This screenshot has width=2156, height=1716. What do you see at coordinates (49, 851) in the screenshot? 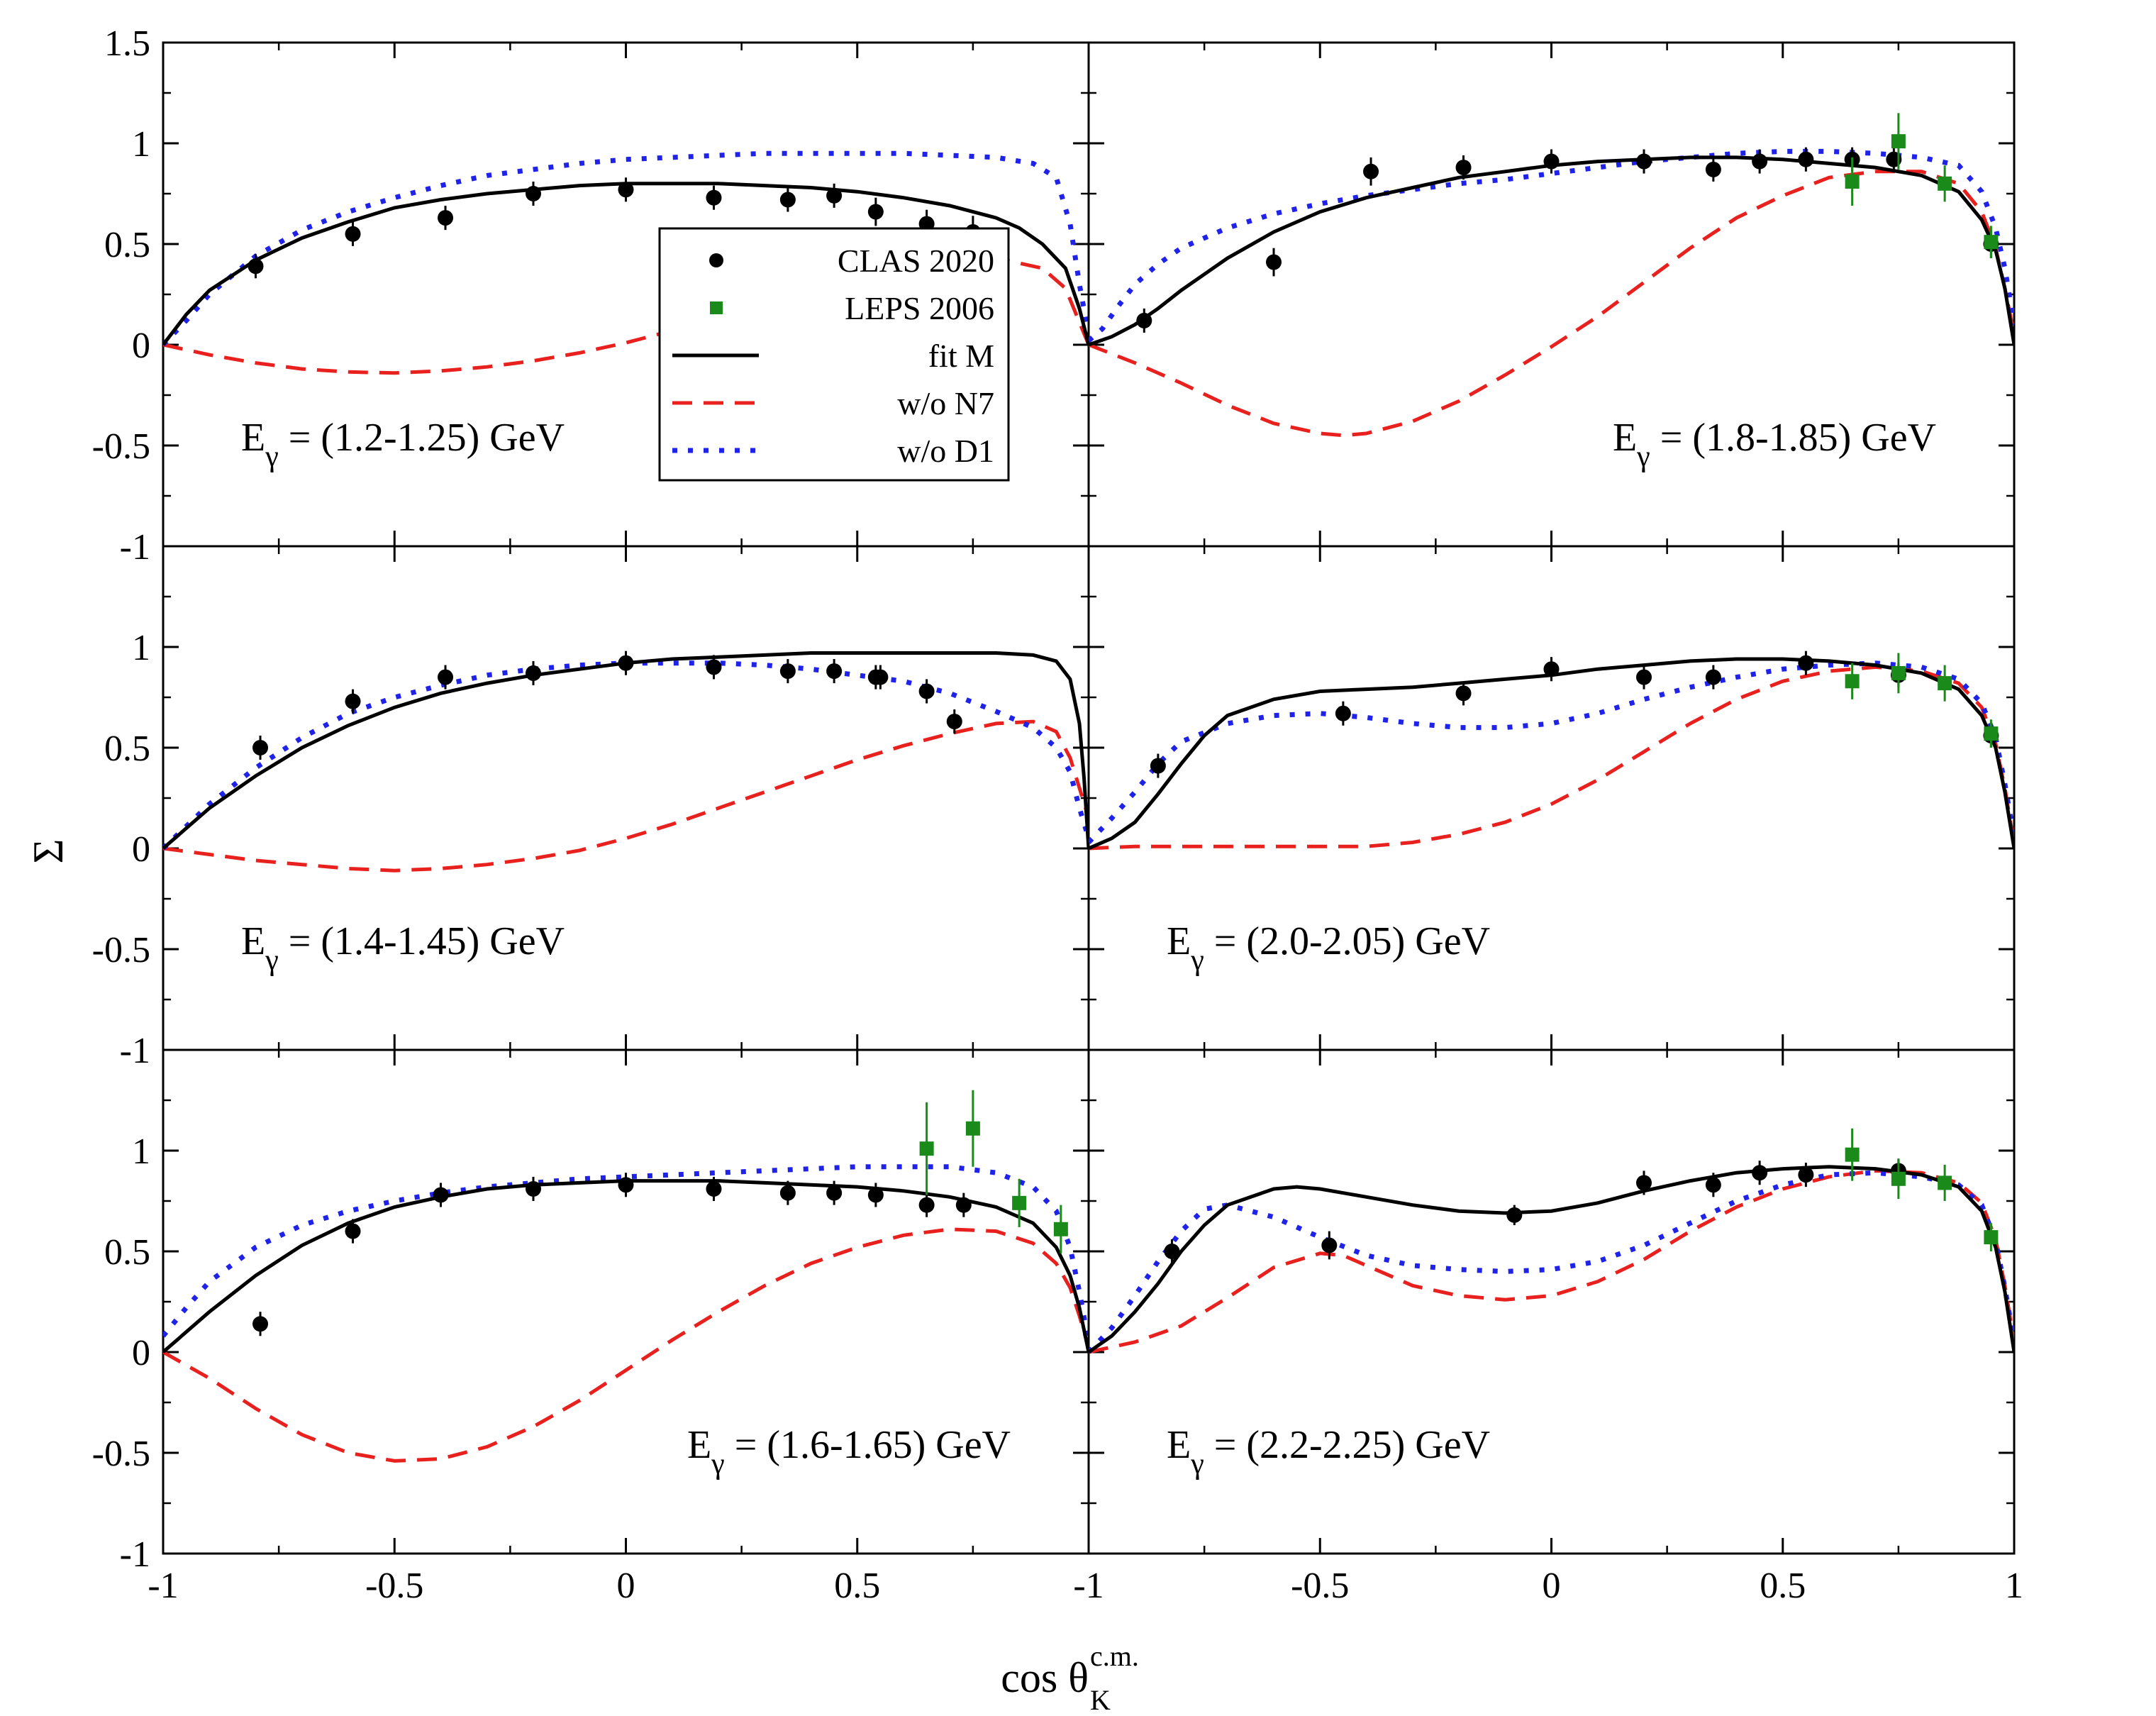
I see `y-axis-label: Σ` at bounding box center [49, 851].